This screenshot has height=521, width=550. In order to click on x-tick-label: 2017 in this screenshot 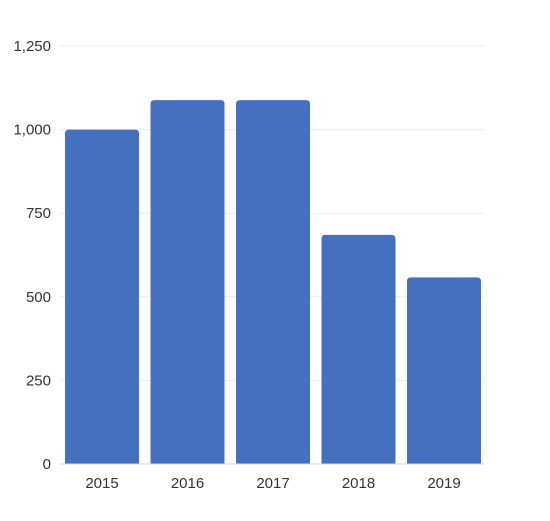, I will do `click(272, 483)`.